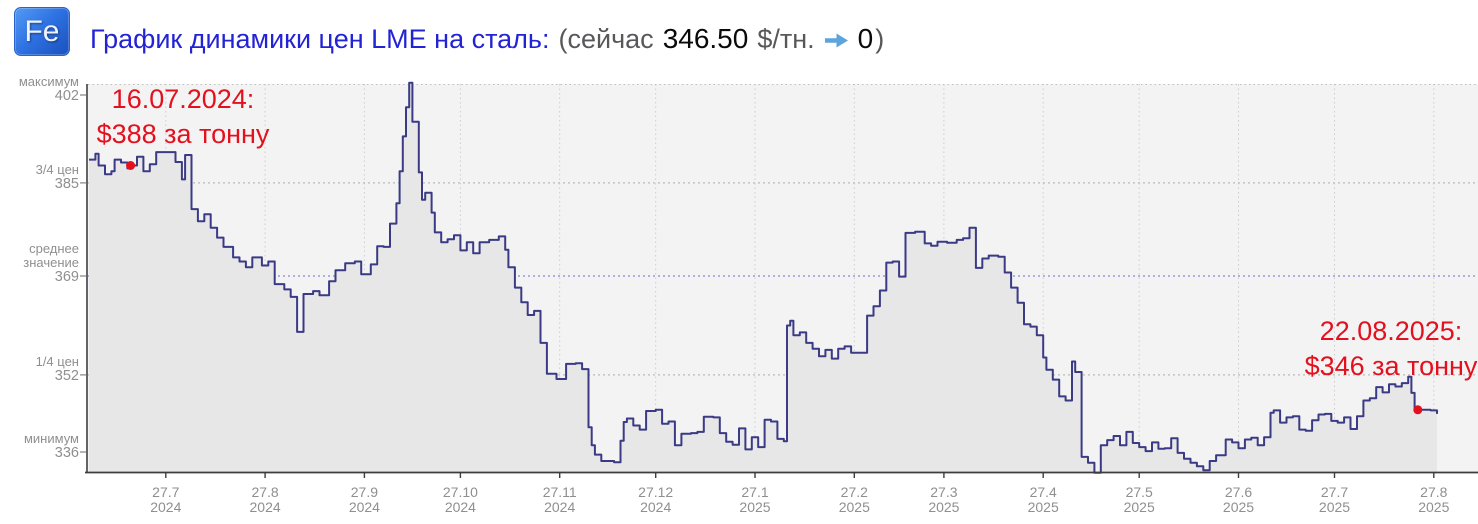 The image size is (1478, 524). Describe the element at coordinates (54, 248) in the screenshot. I see `svg-text: среднее` at that location.